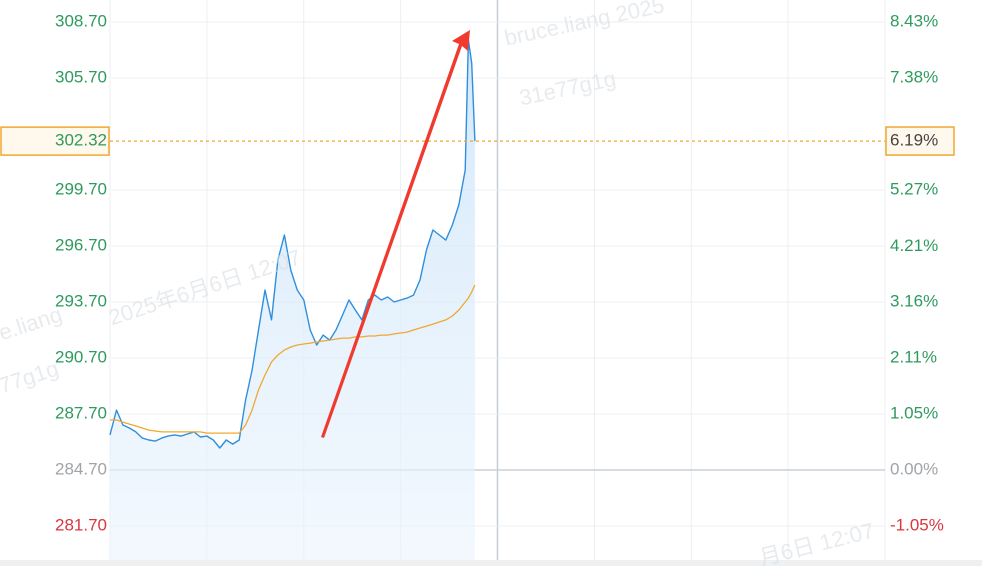 The image size is (982, 566). What do you see at coordinates (81, 413) in the screenshot?
I see `y-tick-label: 287.70` at bounding box center [81, 413].